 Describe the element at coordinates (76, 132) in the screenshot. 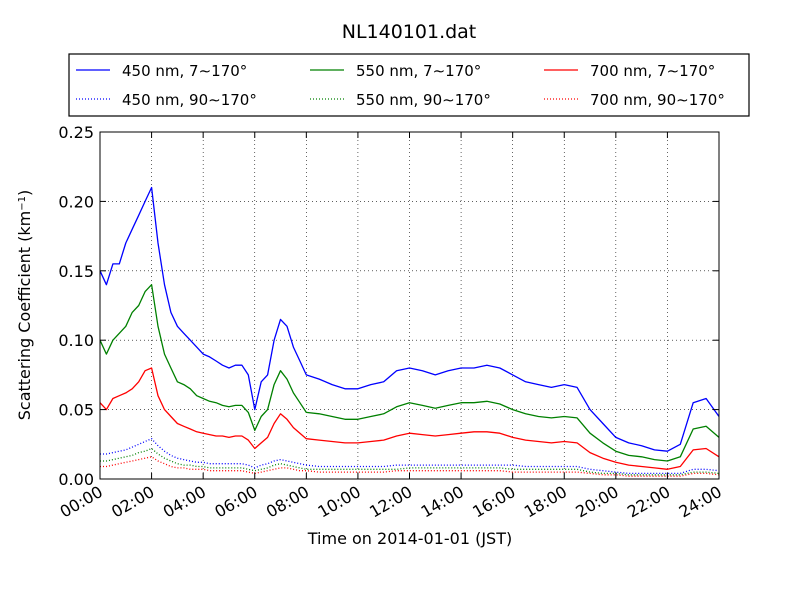

I see `y-tick-label: 0.25` at that location.